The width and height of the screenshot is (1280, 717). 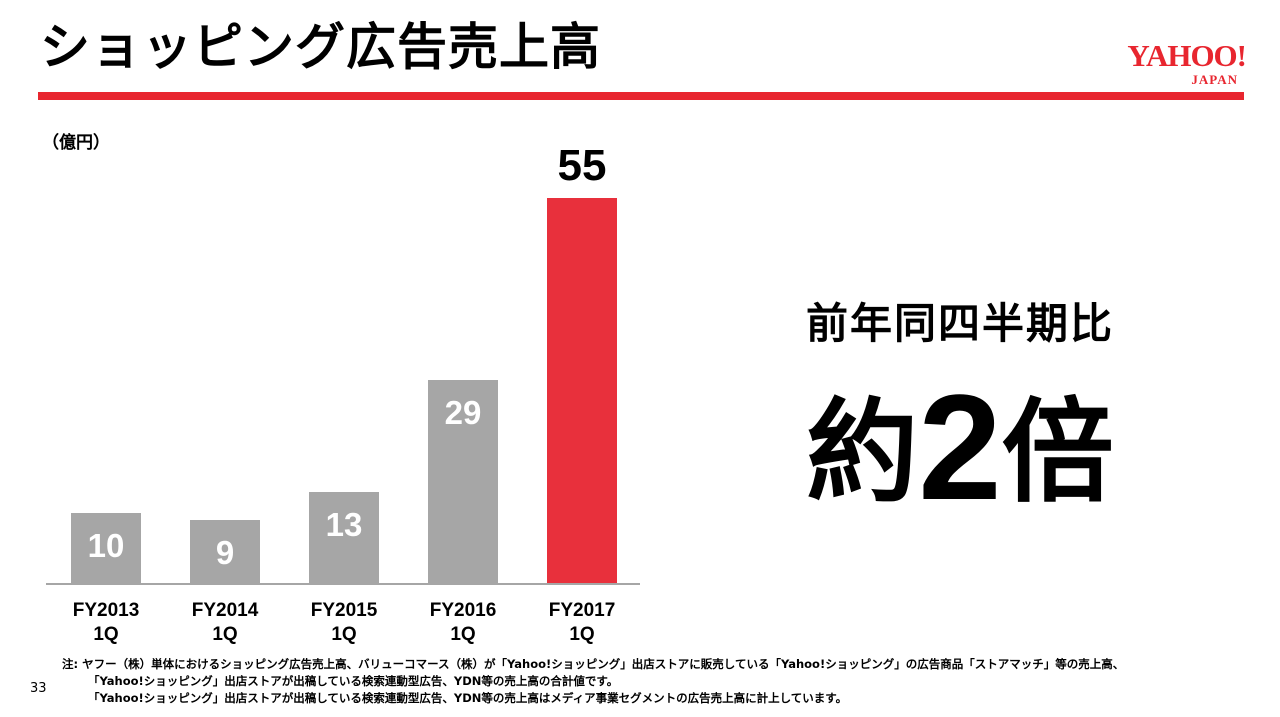 What do you see at coordinates (106, 610) in the screenshot?
I see `x-tick-label: FY2013` at bounding box center [106, 610].